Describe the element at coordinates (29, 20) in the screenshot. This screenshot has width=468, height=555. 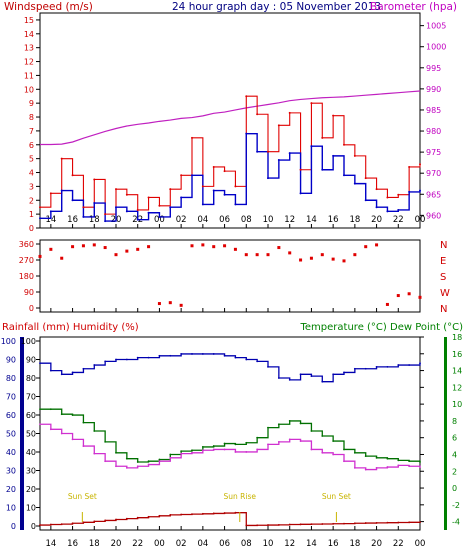
I see `wind-y-tick-label: 15` at that location.